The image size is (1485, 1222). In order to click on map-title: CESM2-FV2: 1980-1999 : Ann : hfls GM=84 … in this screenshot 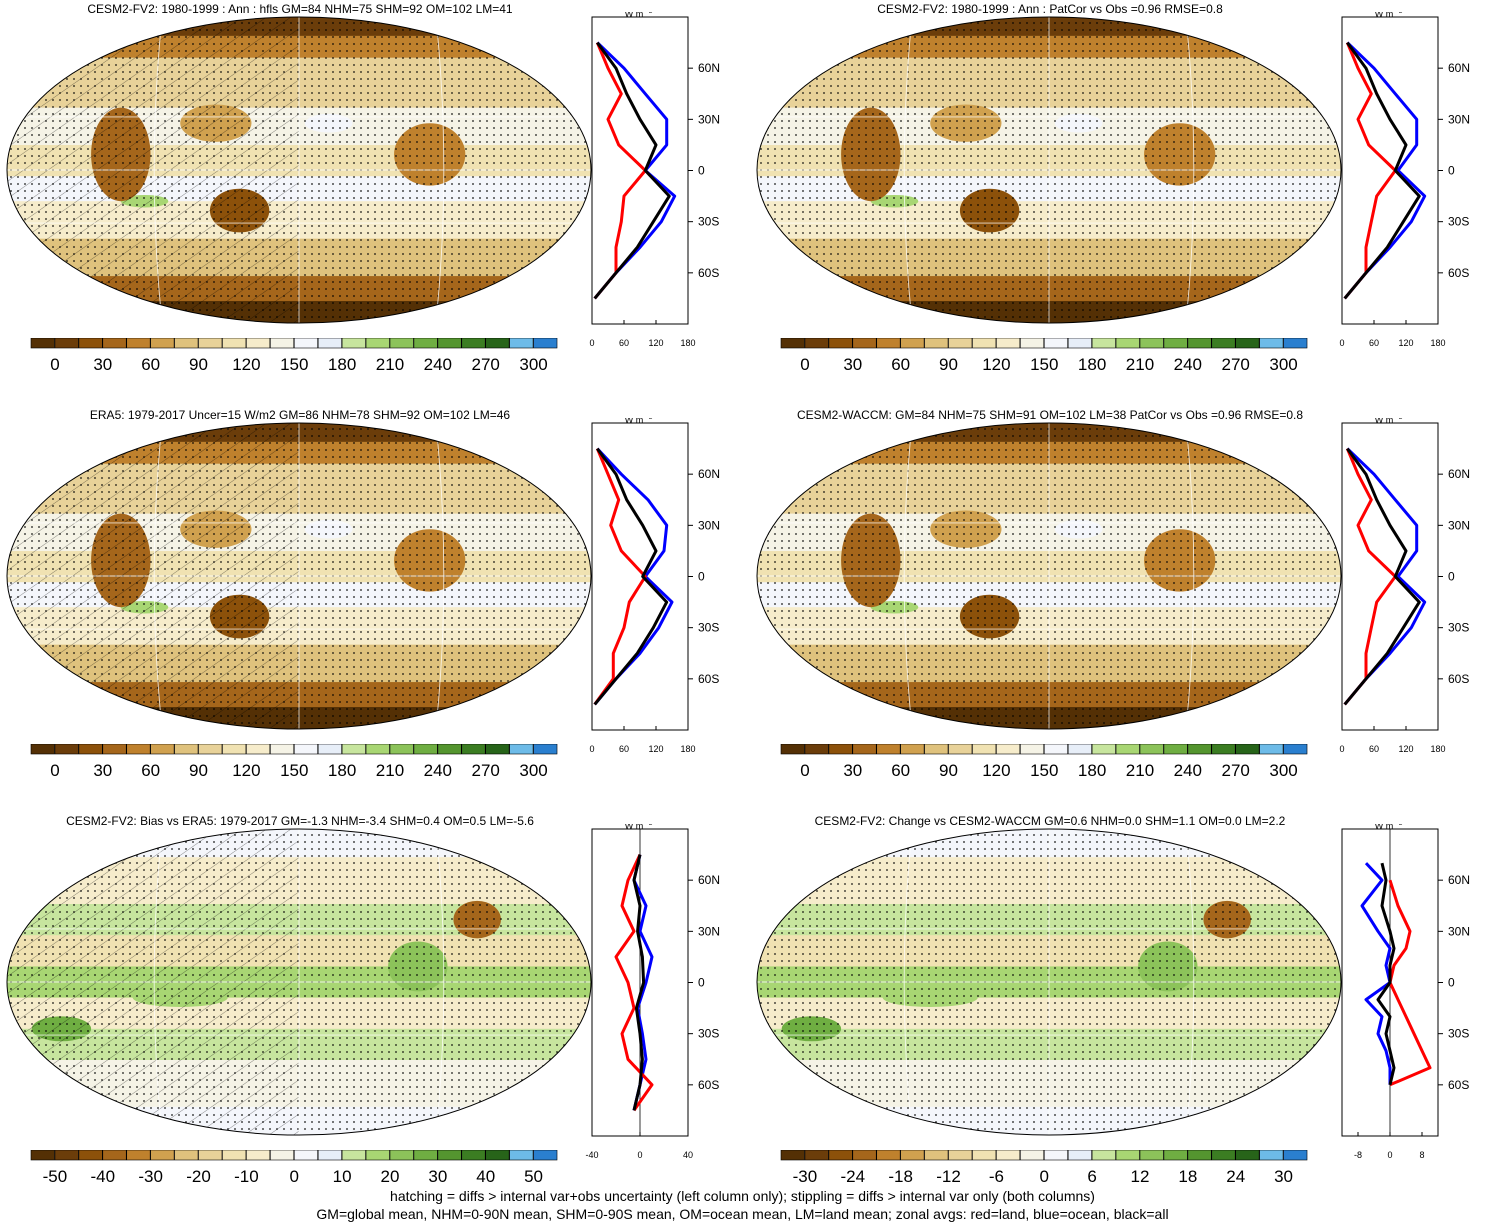, I will do `click(300, 9)`.